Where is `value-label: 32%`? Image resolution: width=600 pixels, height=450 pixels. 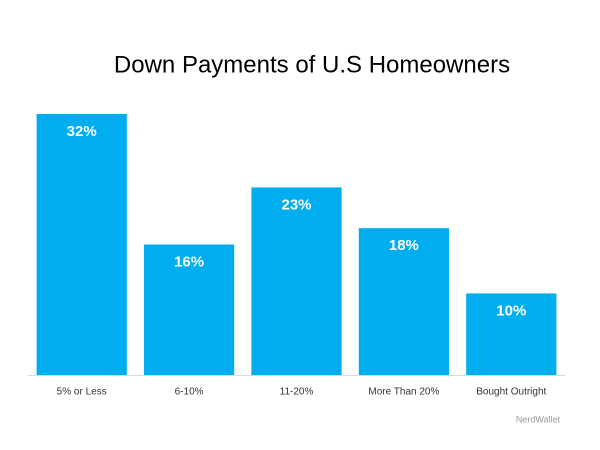 value-label: 32% is located at coordinates (82, 131).